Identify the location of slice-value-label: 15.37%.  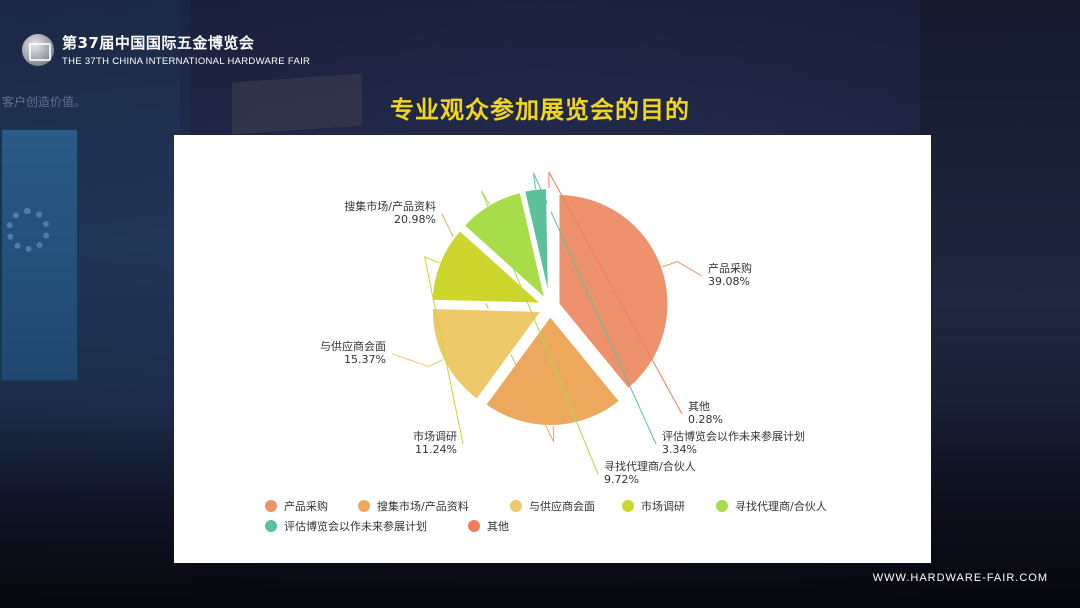
(365, 359).